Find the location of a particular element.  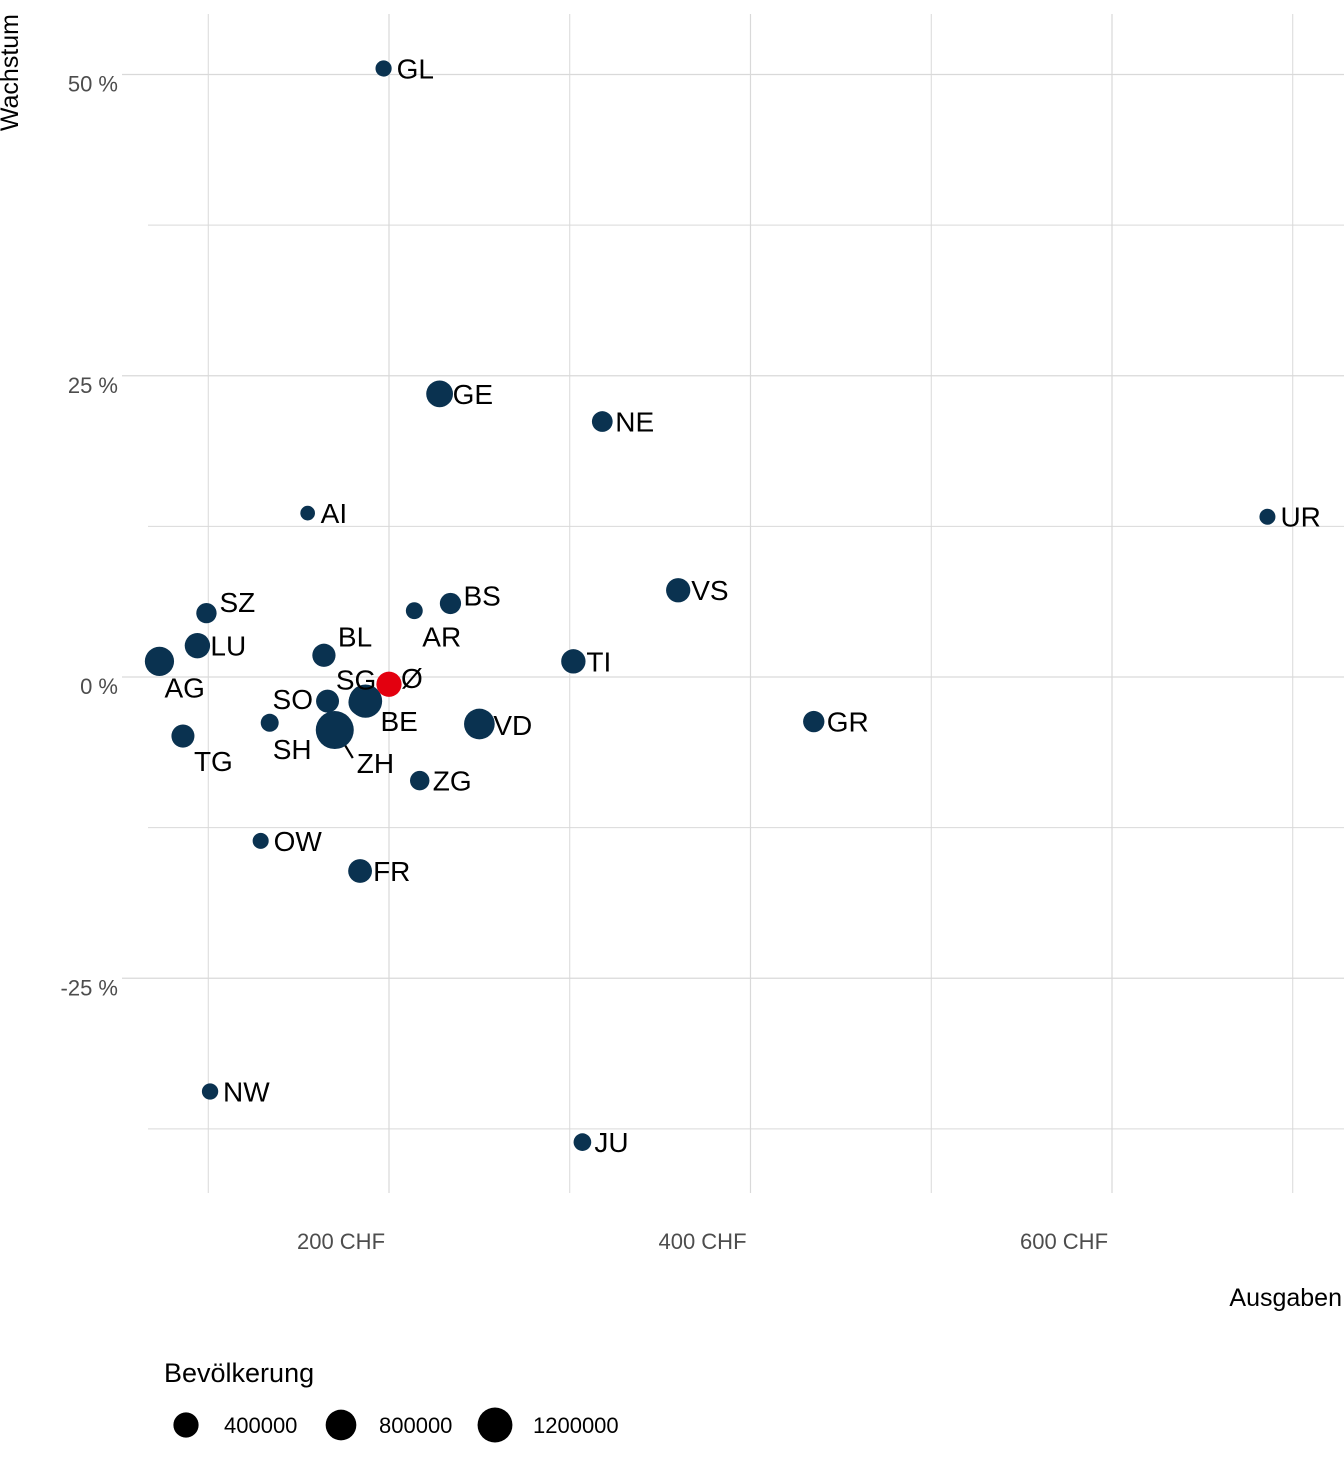

point-label-ar: AR is located at coordinates (441, 637).